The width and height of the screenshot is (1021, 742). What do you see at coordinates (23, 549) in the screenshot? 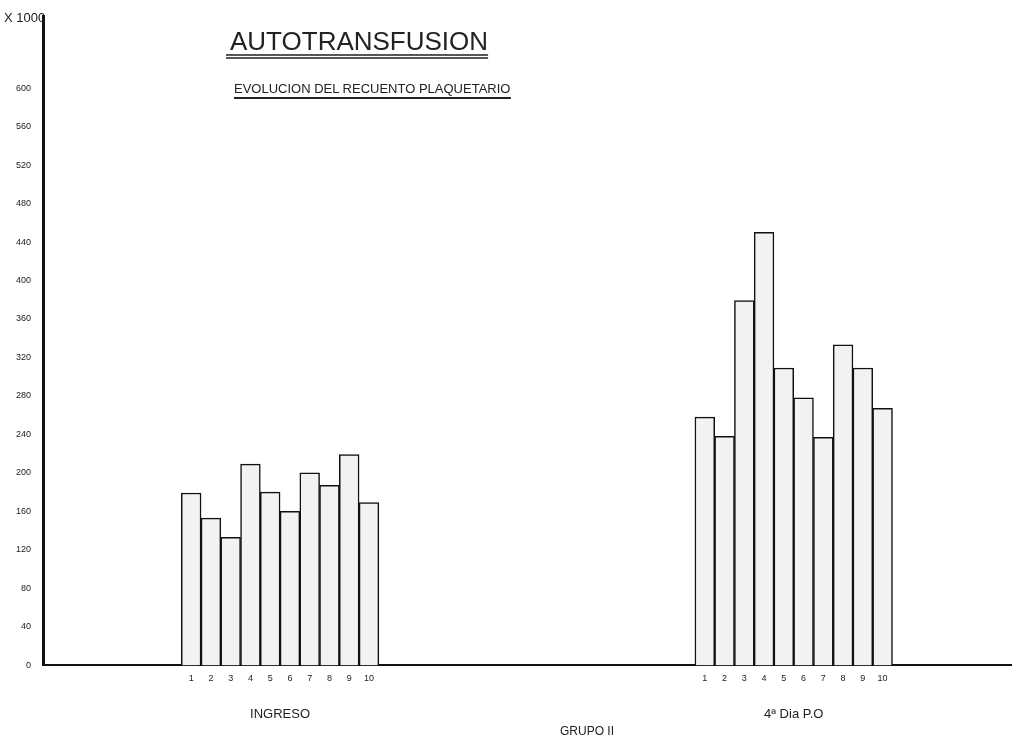
I see `y-tick-label: 120` at bounding box center [23, 549].